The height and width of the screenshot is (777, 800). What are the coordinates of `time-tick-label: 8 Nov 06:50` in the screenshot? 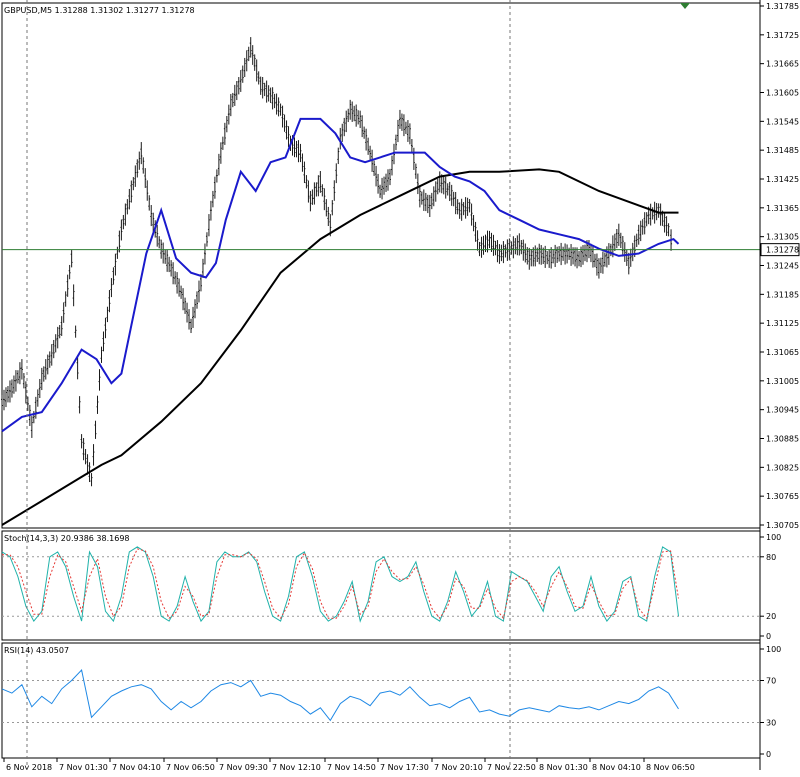 It's located at (670, 767).